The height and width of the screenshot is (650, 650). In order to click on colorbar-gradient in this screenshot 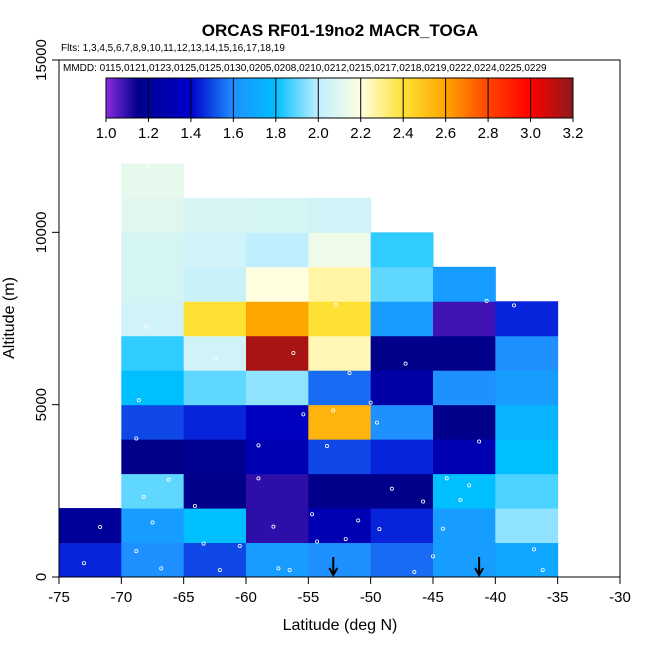, I will do `click(339, 98)`.